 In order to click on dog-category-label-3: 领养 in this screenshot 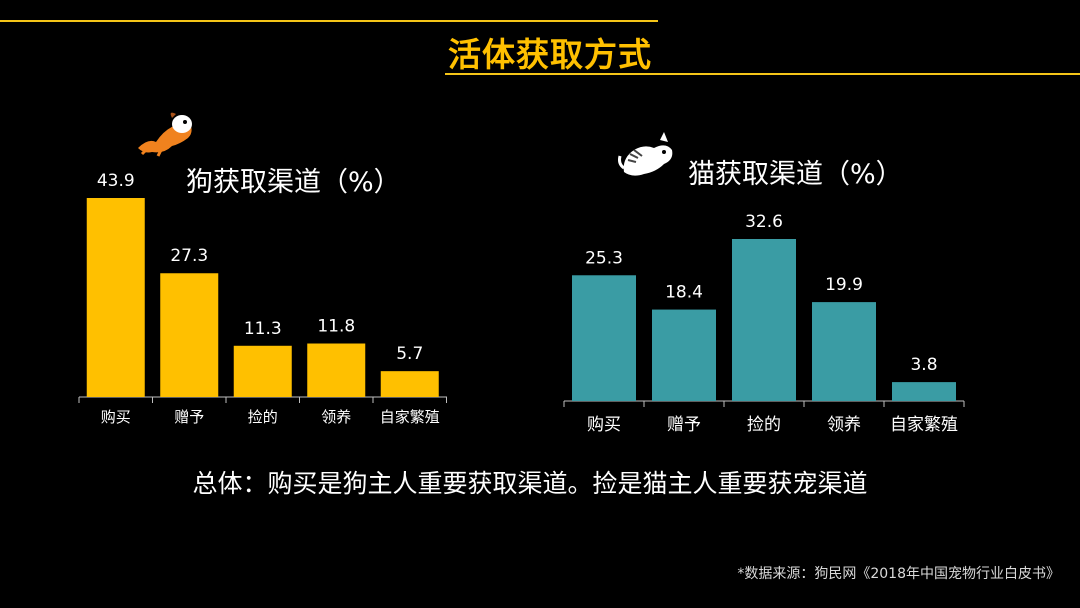, I will do `click(336, 417)`.